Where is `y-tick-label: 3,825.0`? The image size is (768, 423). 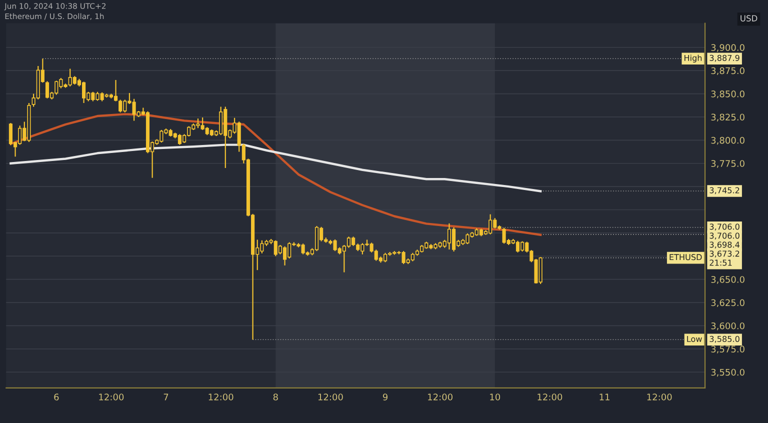
y-tick-label: 3,825.0 is located at coordinates (727, 118).